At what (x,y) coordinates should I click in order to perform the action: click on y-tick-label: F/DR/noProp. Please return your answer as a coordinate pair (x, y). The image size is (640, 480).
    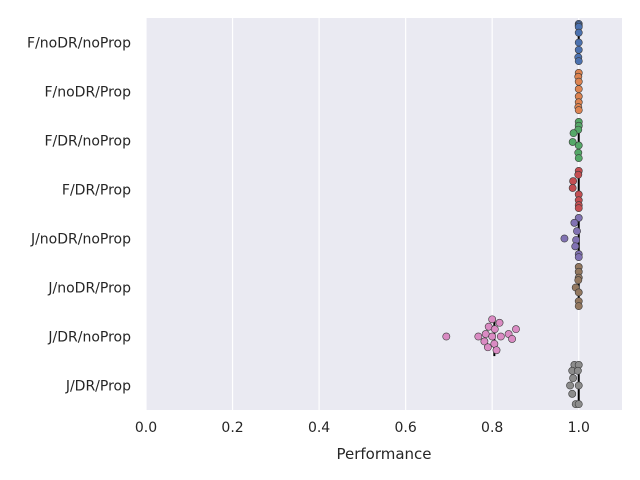
    Looking at the image, I should click on (87, 142).